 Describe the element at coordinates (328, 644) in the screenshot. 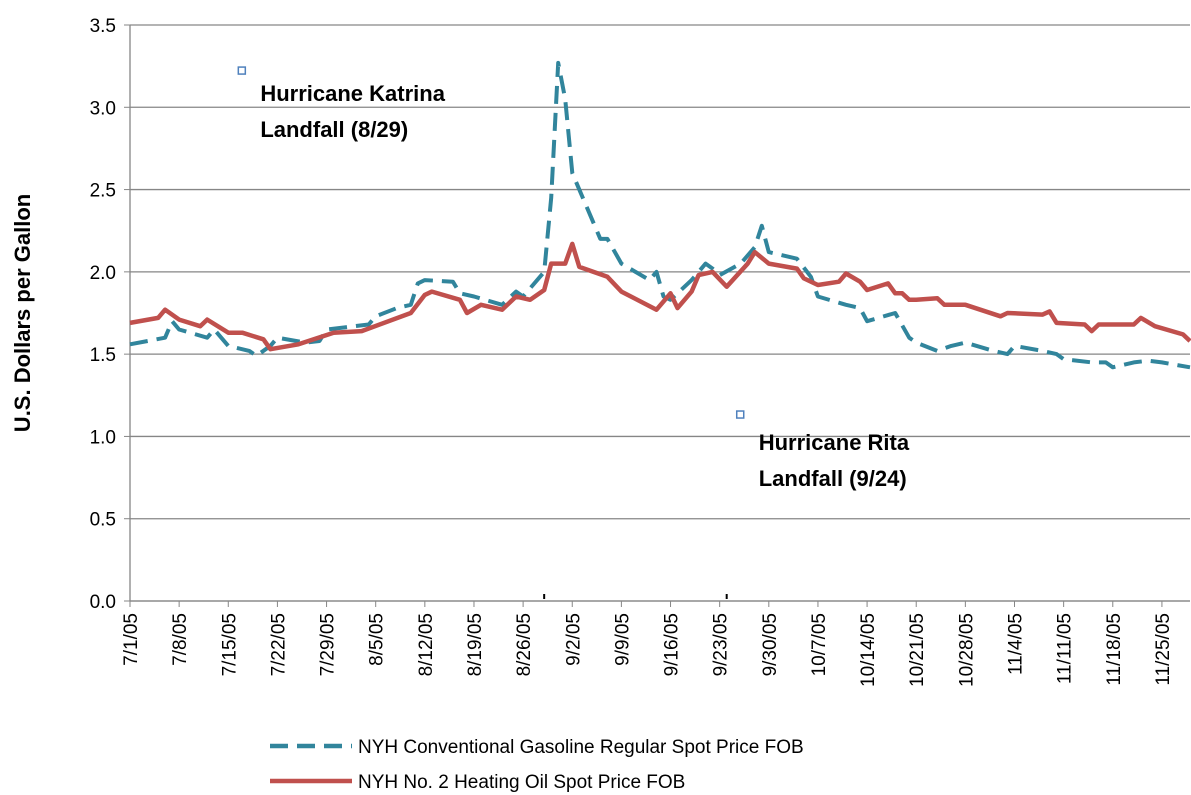

I see `x-tick-label: 7/29/05` at that location.